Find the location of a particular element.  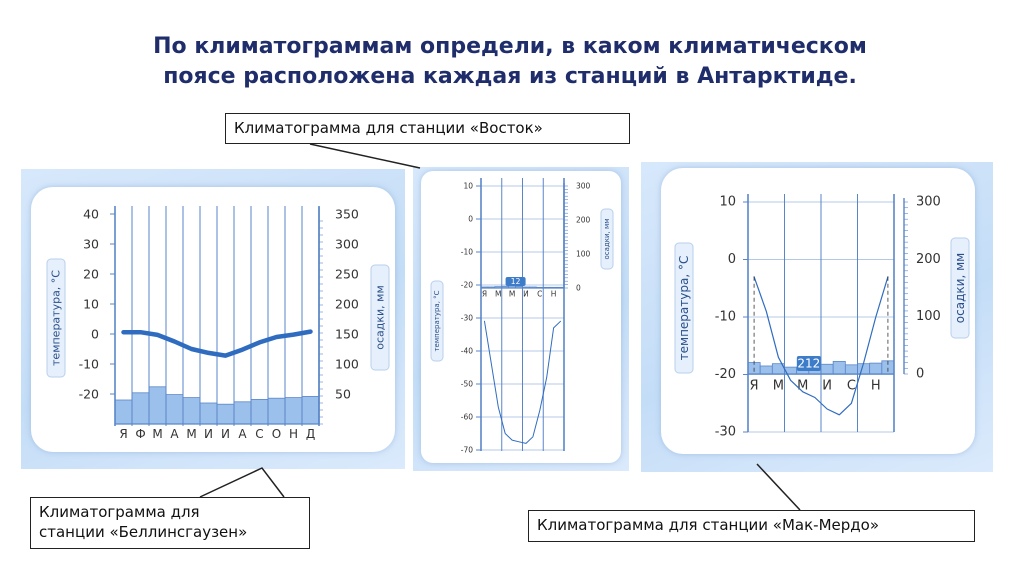

caption-bell-line-2: станции «Беллинсгаузен» is located at coordinates (143, 532).